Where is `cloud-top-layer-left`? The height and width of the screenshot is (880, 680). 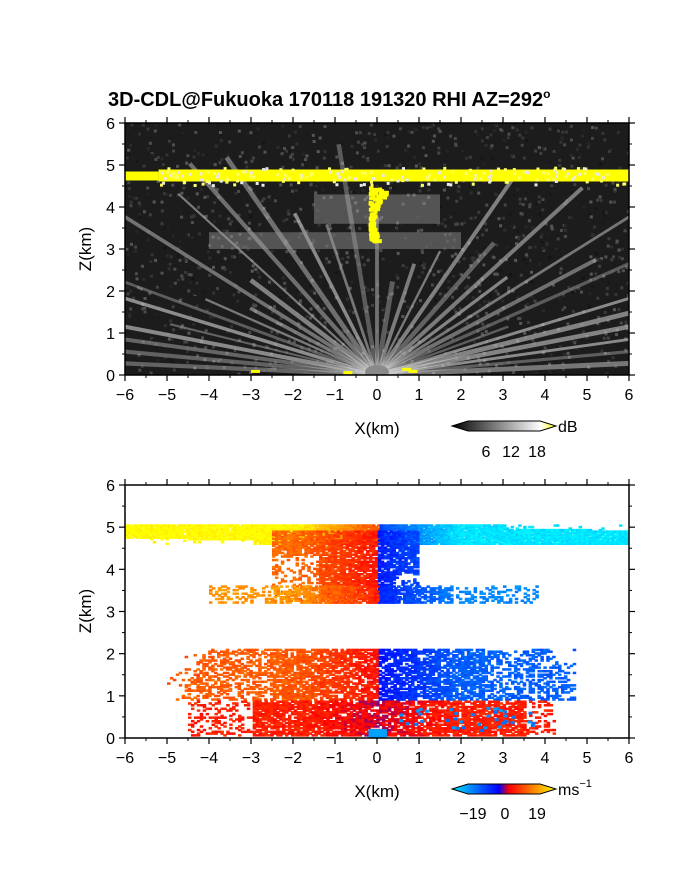 cloud-top-layer-left is located at coordinates (142, 176).